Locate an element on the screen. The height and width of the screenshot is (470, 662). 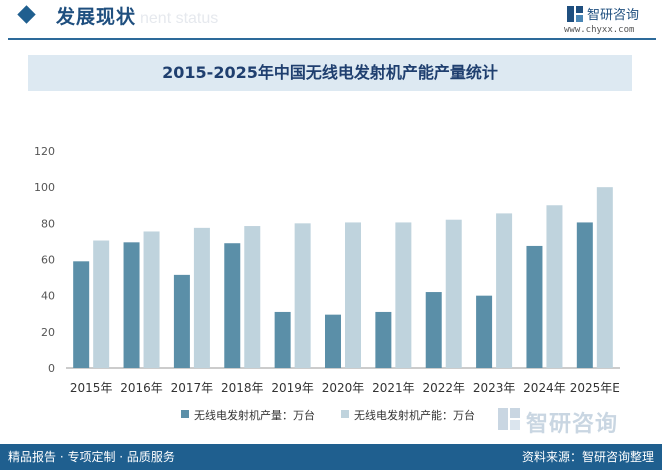
y-tick-label: 120 is located at coordinates (44, 151).